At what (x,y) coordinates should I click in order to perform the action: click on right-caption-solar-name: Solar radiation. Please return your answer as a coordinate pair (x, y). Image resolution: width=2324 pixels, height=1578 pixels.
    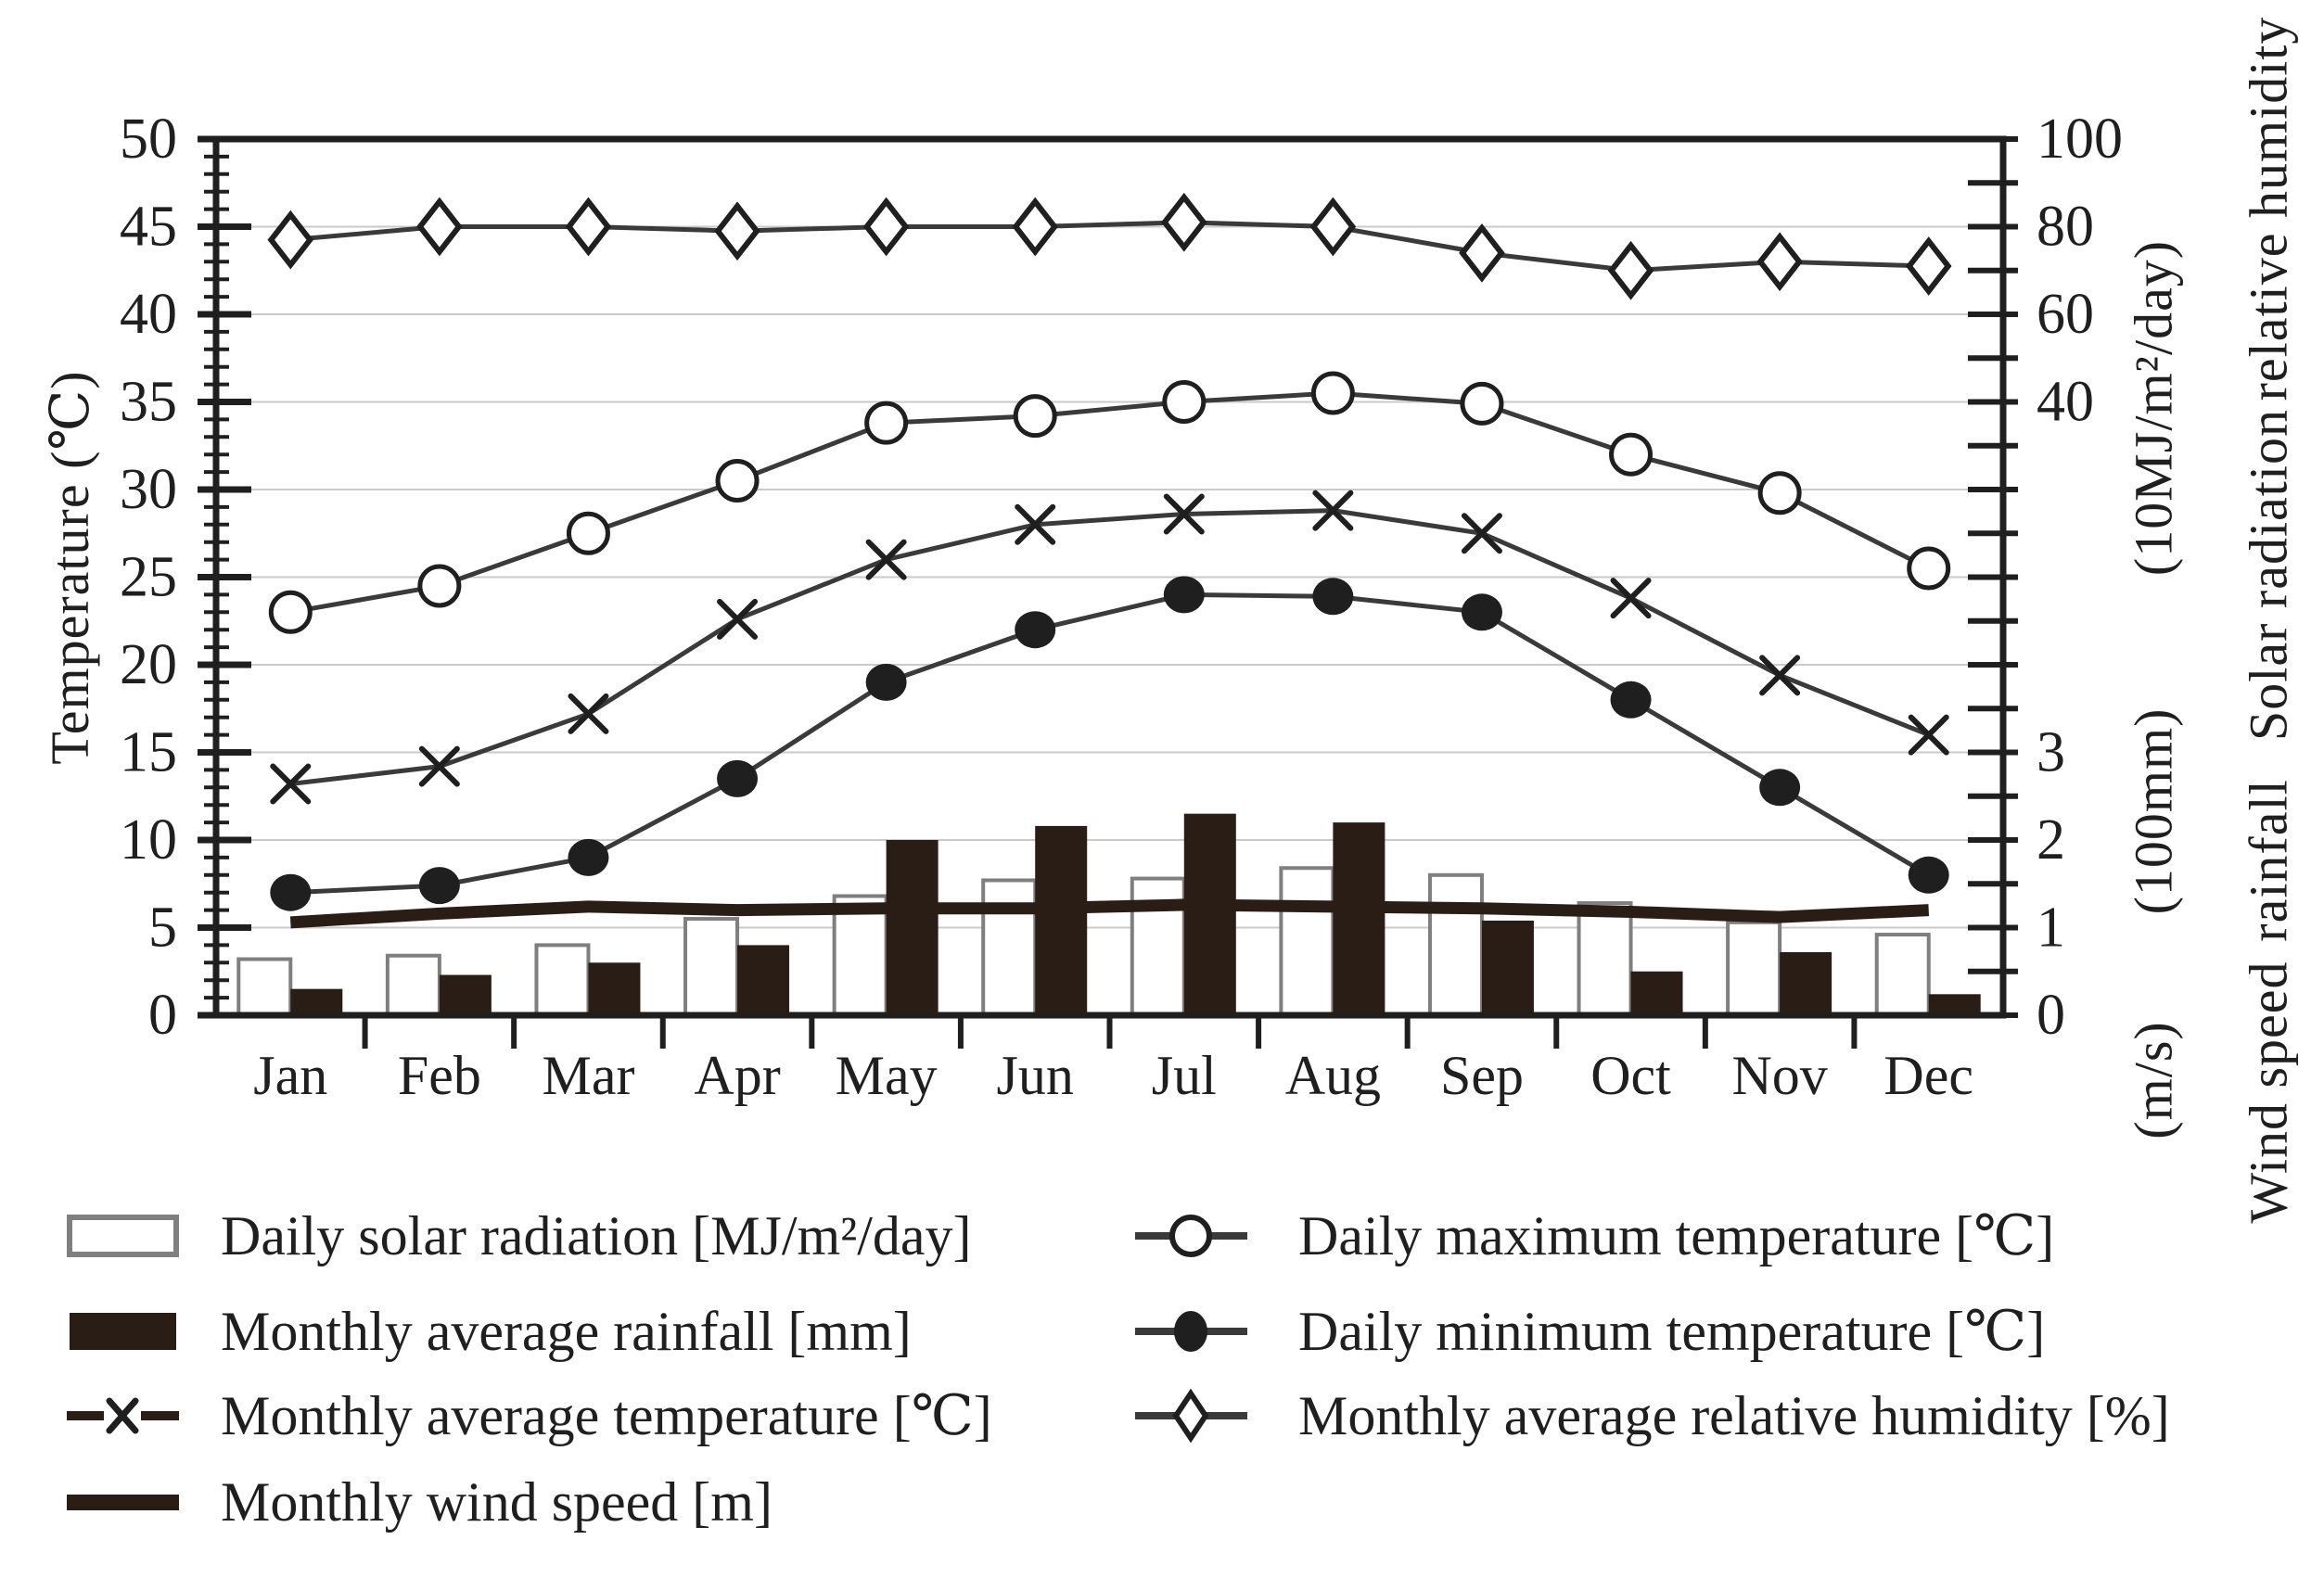
    Looking at the image, I should click on (2269, 575).